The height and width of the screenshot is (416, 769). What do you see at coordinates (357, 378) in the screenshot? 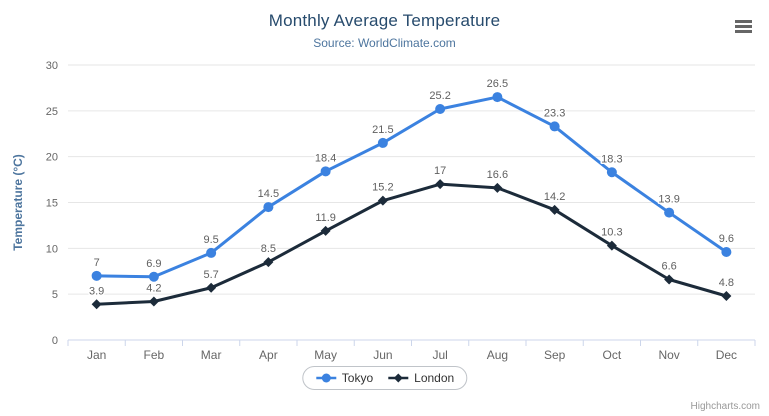
I see `legend-label: Tokyo` at bounding box center [357, 378].